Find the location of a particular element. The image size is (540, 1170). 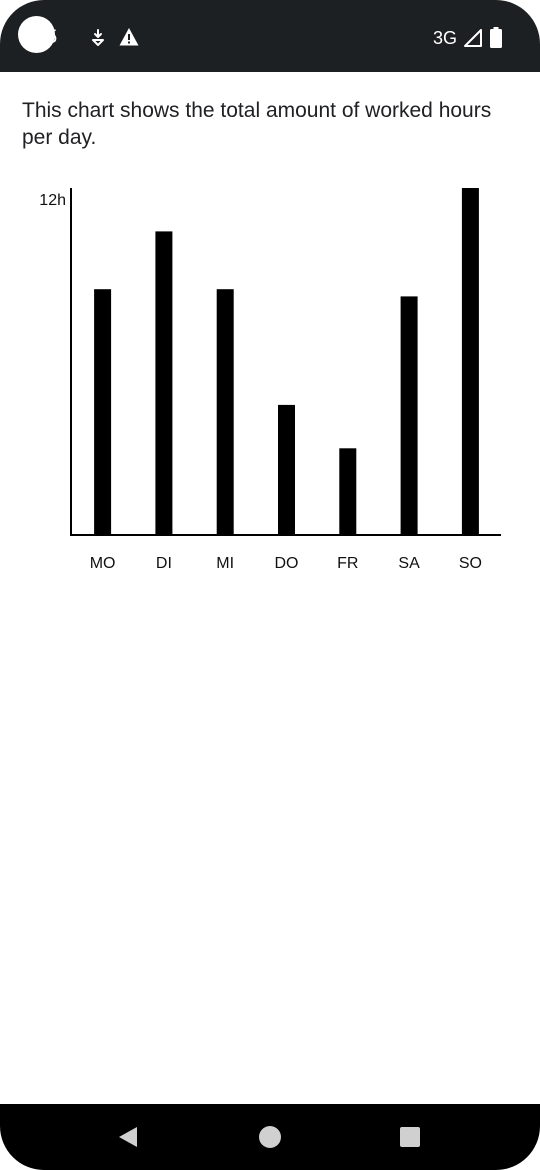

navigation-bar is located at coordinates (270, 1137).